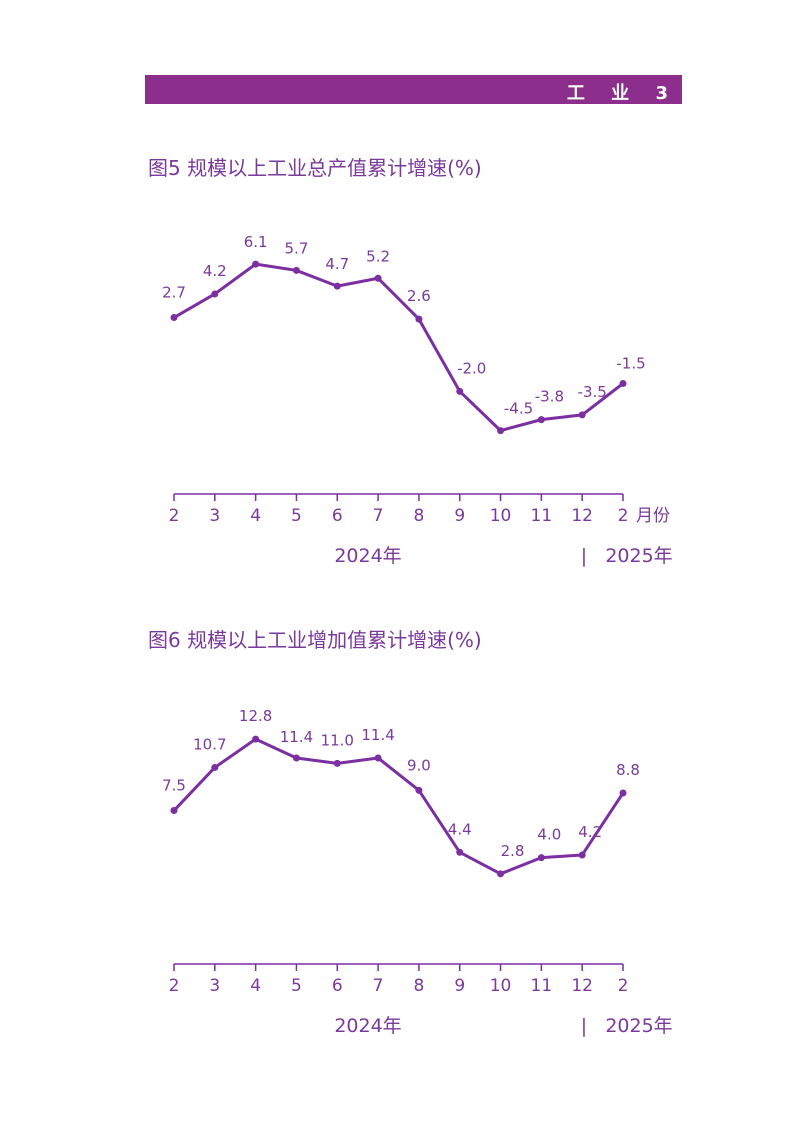  What do you see at coordinates (413, 89) in the screenshot?
I see `header-bar: 工 业 3` at bounding box center [413, 89].